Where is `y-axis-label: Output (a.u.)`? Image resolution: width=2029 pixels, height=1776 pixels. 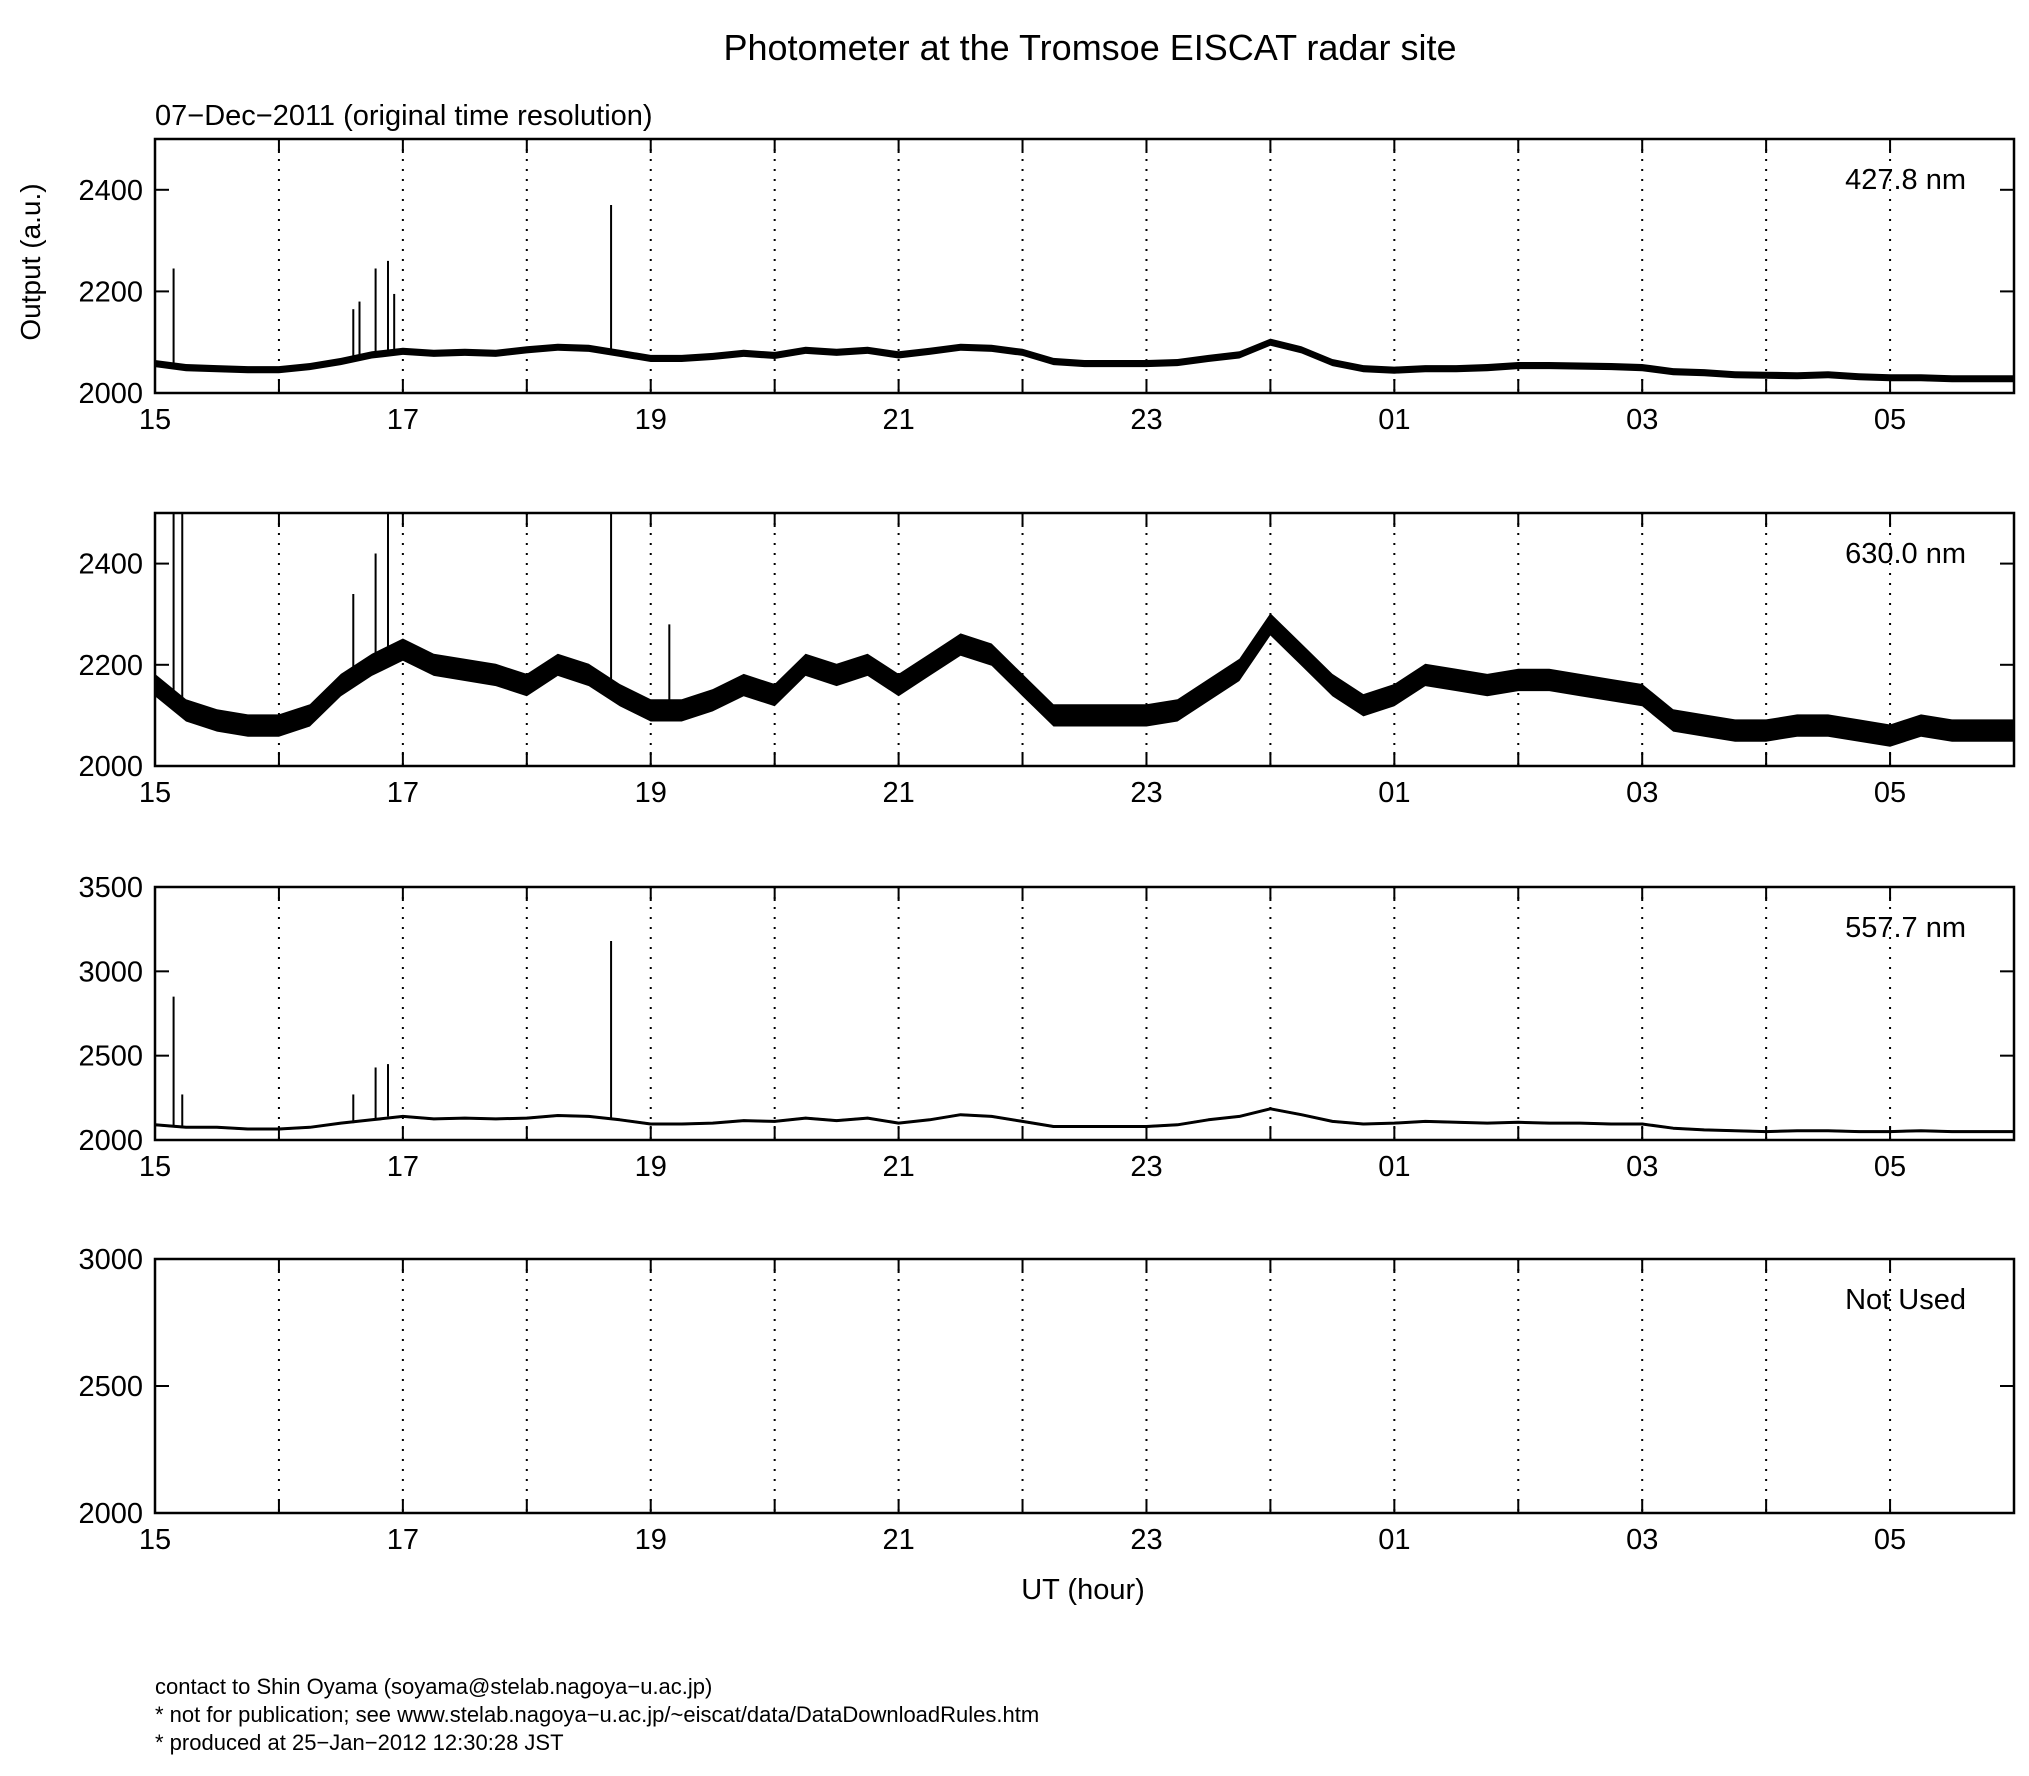 y-axis-label: Output (a.u.) is located at coordinates (30, 261).